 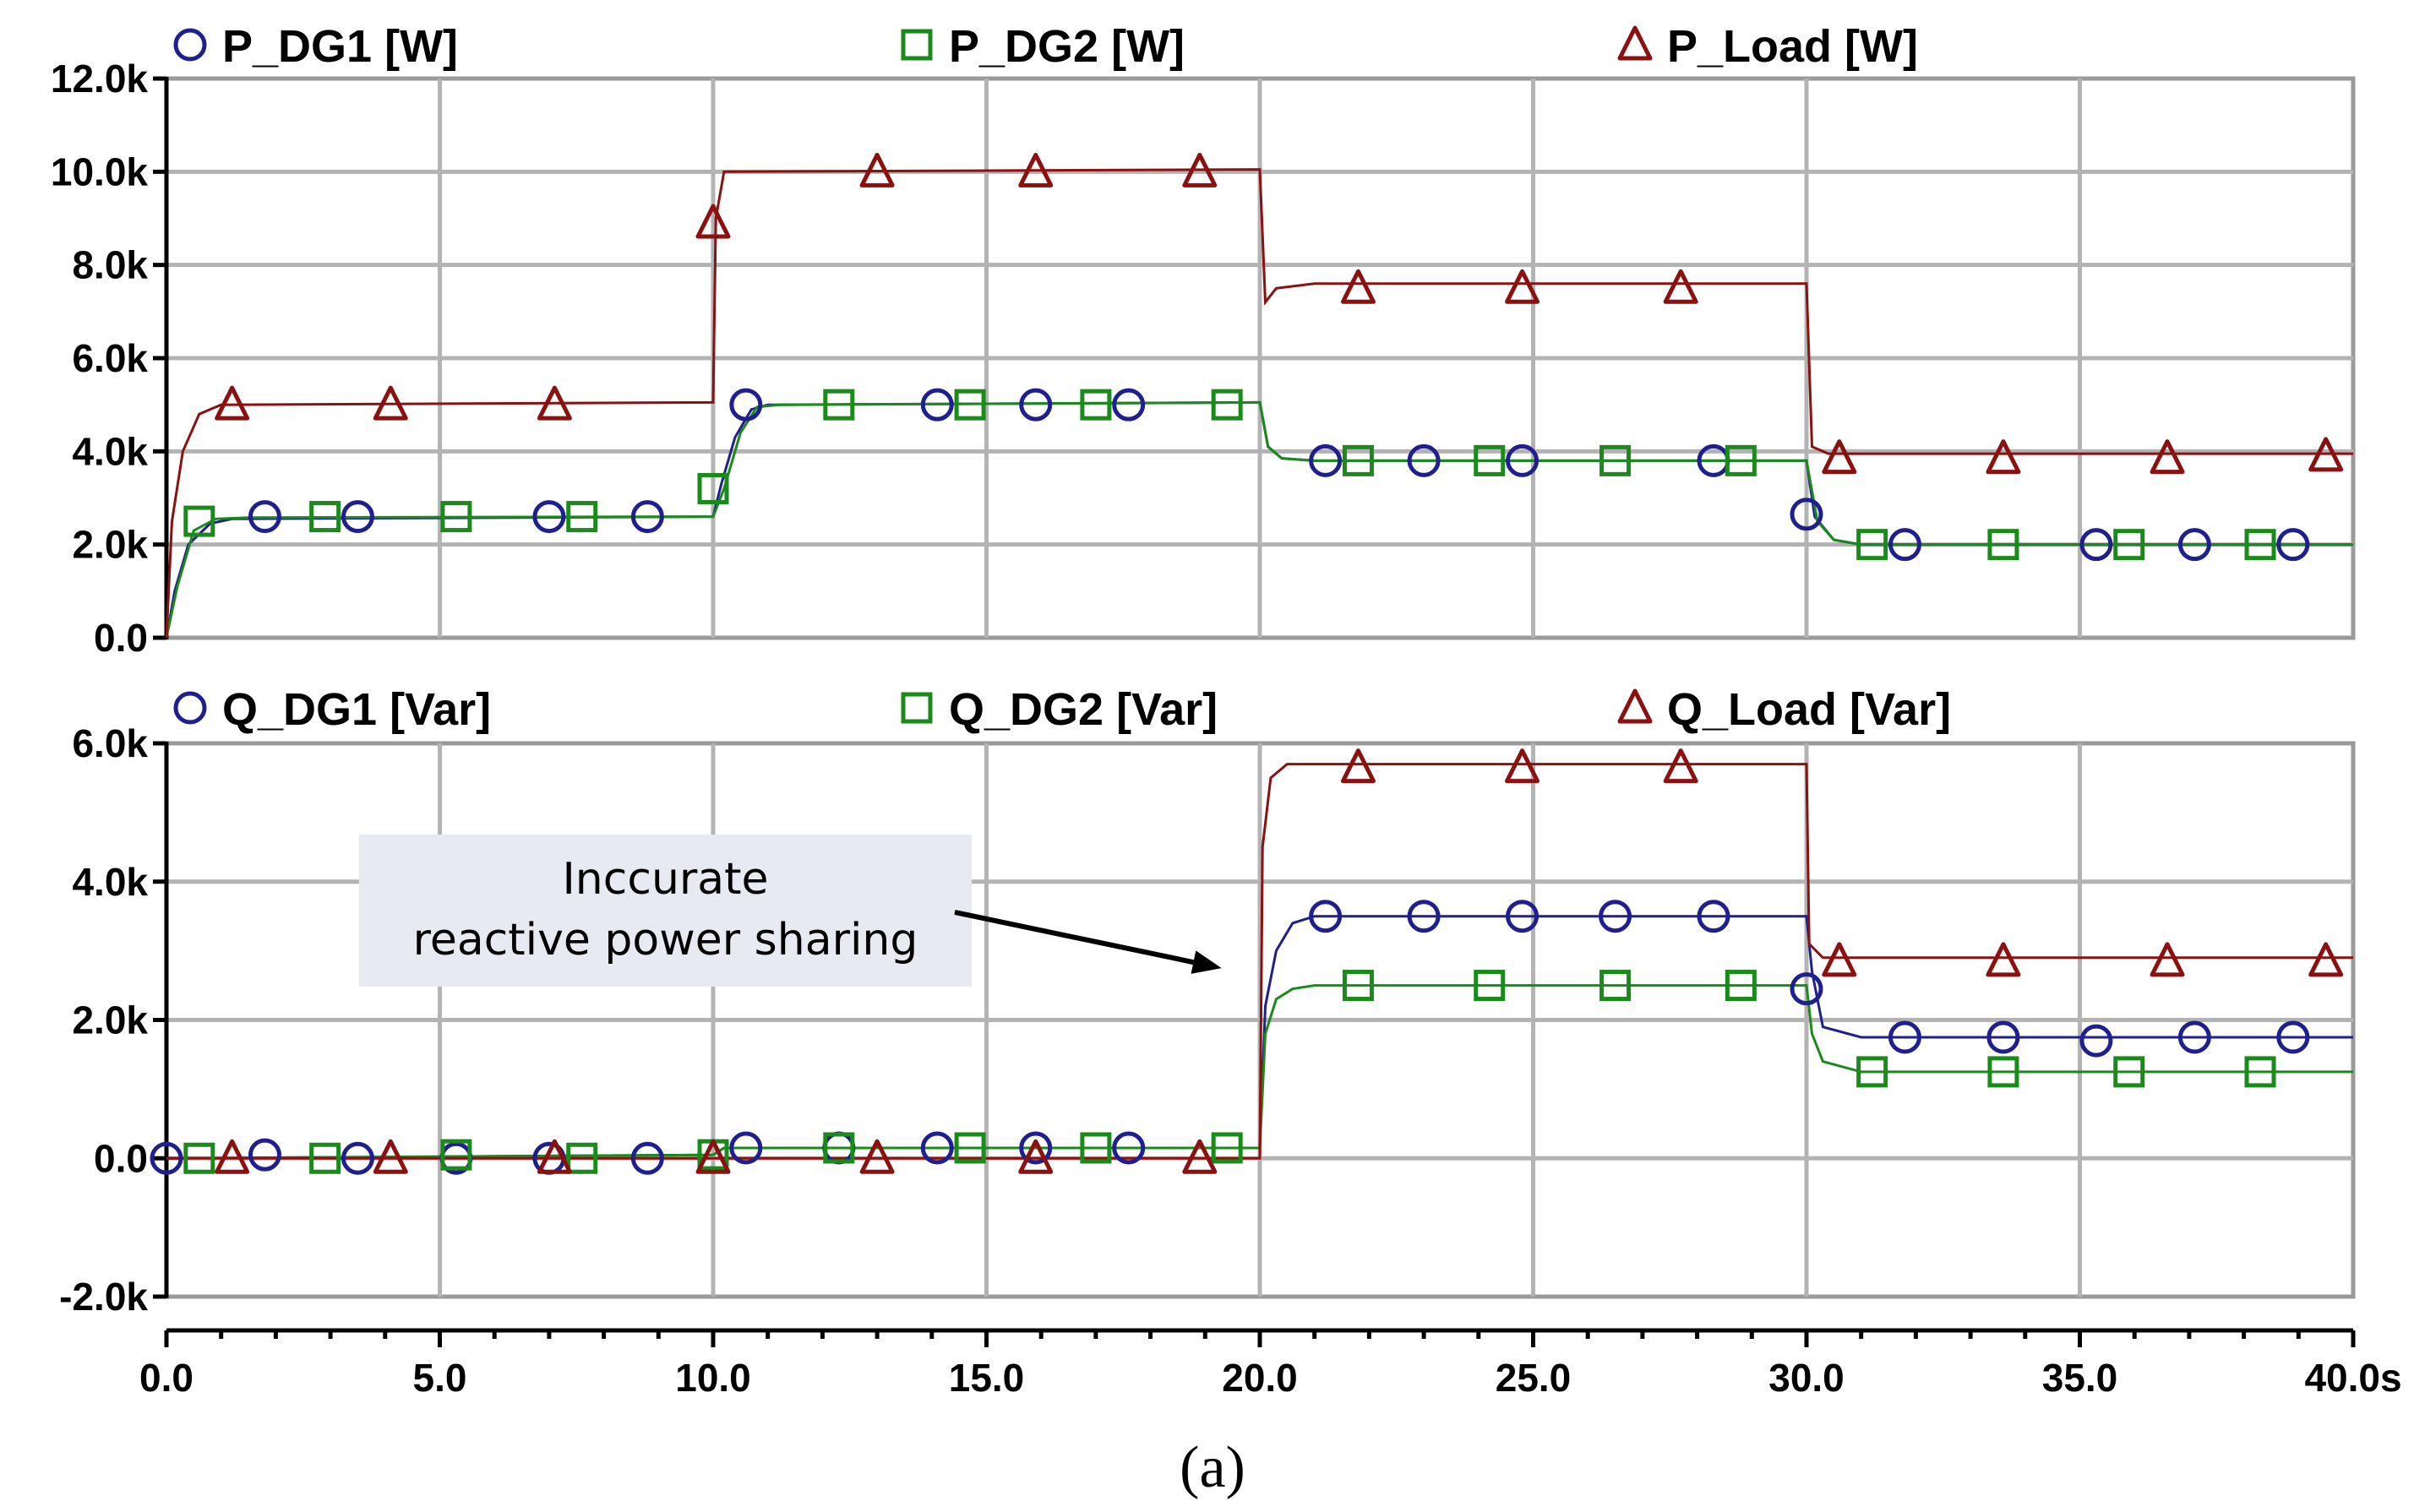 I want to click on x-tick-label: 5.0, so click(x=440, y=1378).